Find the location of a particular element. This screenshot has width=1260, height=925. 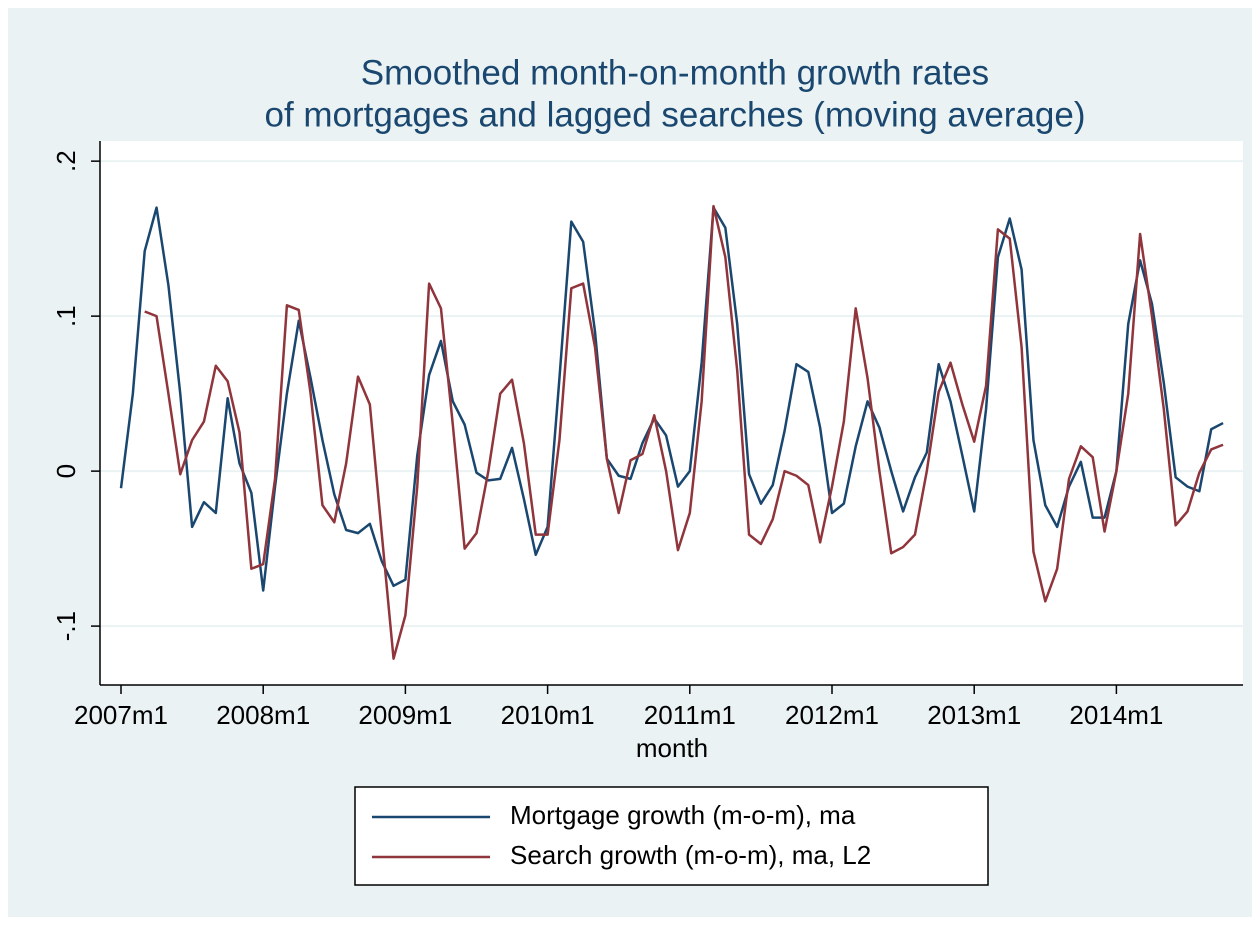

x-tick-label: 2012m1 is located at coordinates (832, 715).